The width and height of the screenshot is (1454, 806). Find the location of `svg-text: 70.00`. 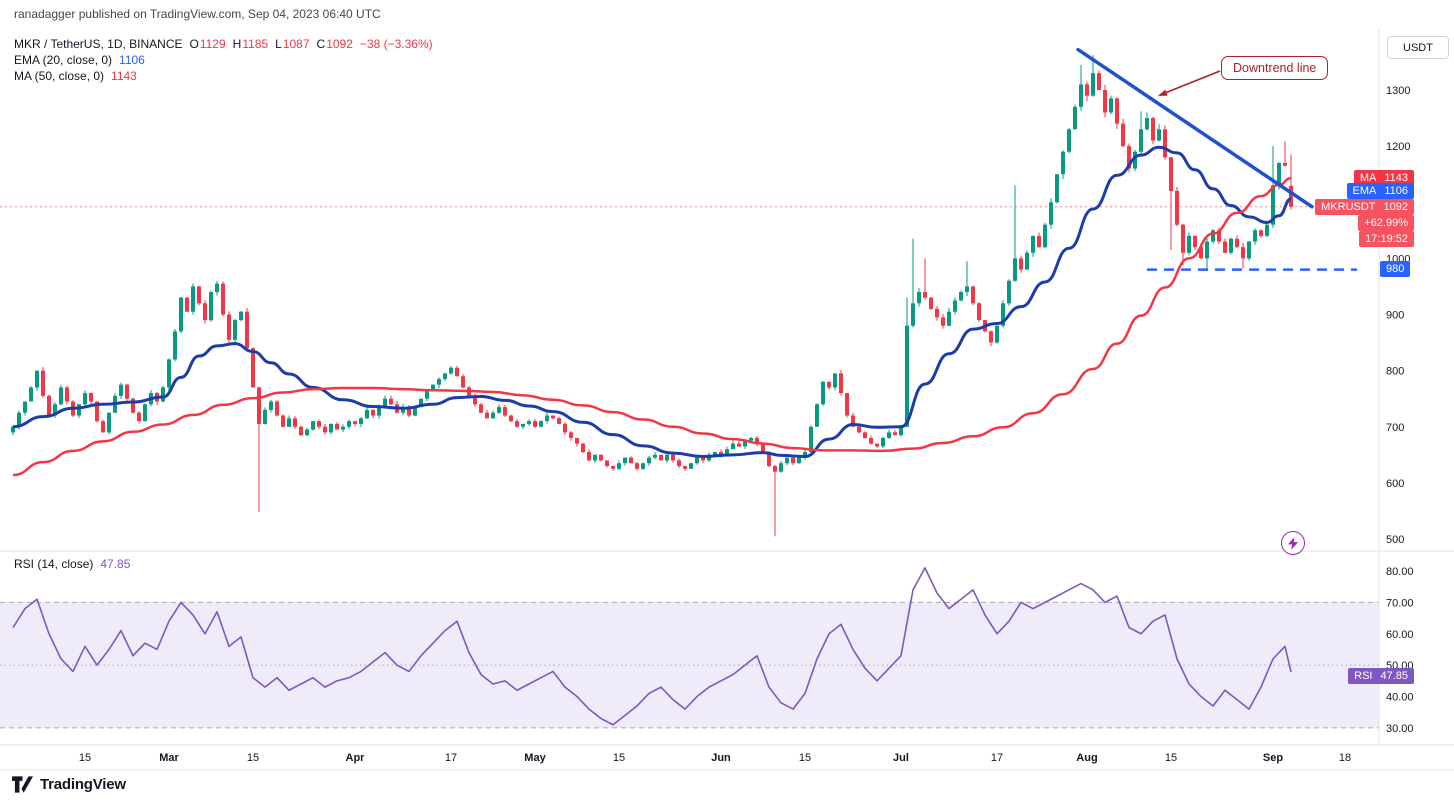

svg-text: 70.00 is located at coordinates (1400, 603).